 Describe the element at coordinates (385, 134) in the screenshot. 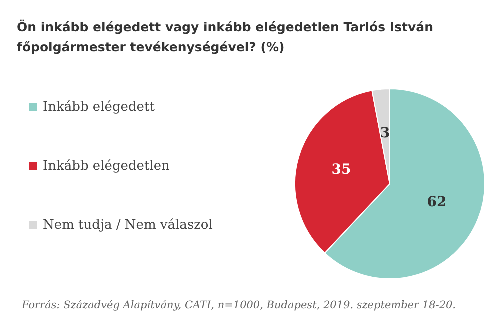

I see `data-label: 3` at that location.